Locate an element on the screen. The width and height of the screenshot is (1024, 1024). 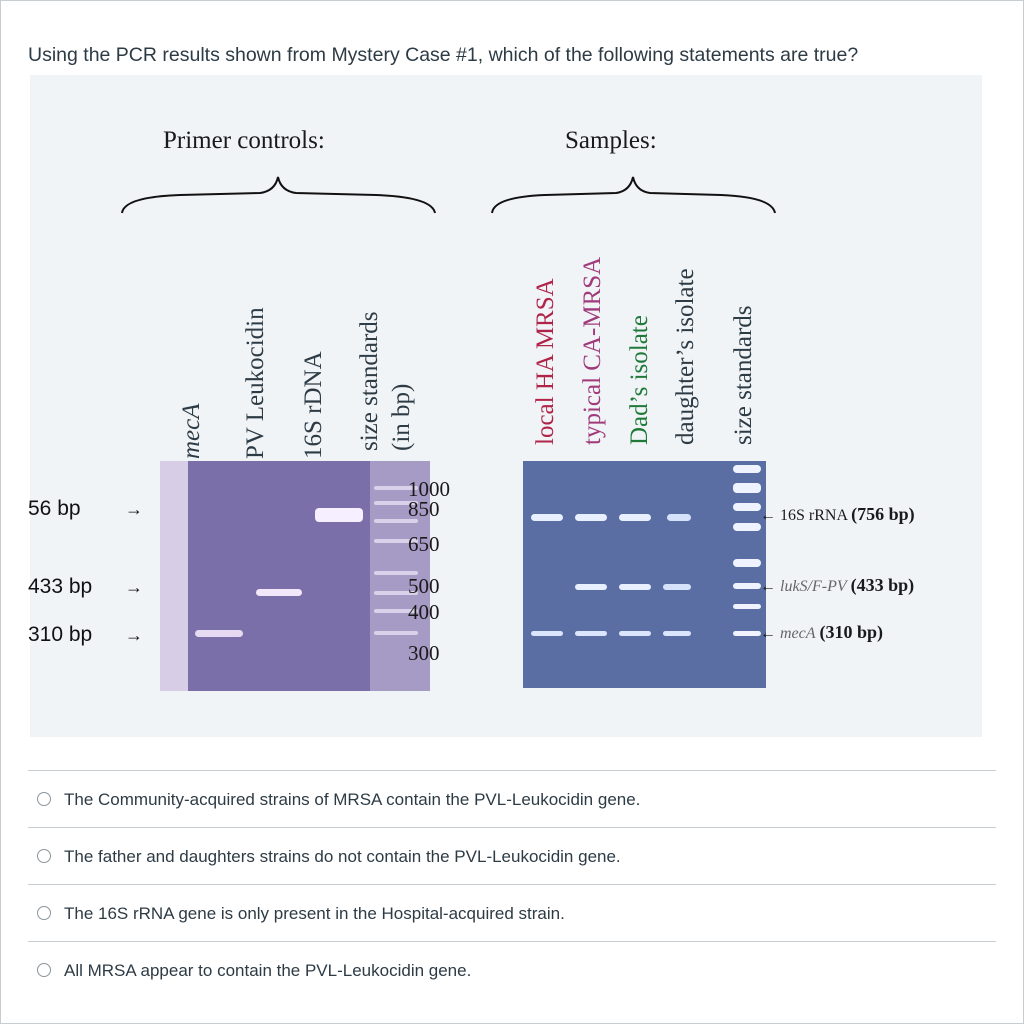
primer-controls-gel is located at coordinates (295, 576).